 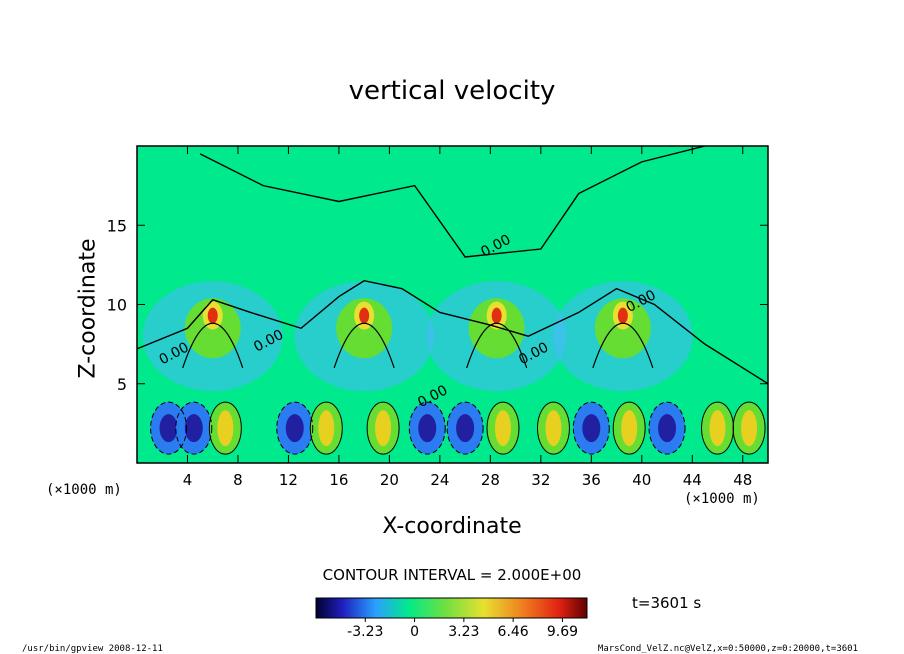 I want to click on colorbar: -3.23 0 3.23 6.46 9.69, so click(x=451, y=618).